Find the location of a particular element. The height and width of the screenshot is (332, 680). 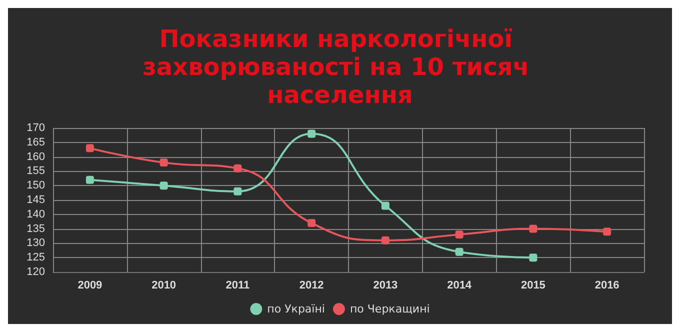

x-tick-label: 2014 is located at coordinates (459, 286).